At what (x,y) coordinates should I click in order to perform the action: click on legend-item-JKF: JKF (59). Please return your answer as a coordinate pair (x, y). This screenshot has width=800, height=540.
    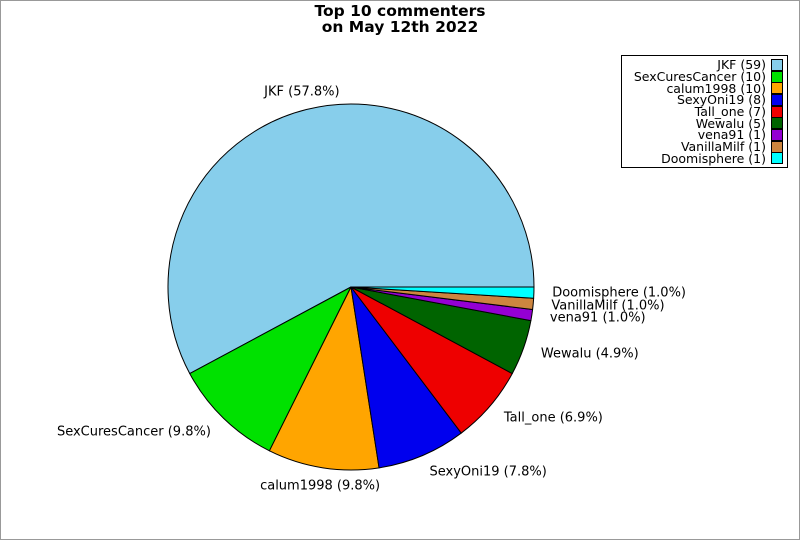
    Looking at the image, I should click on (704, 65).